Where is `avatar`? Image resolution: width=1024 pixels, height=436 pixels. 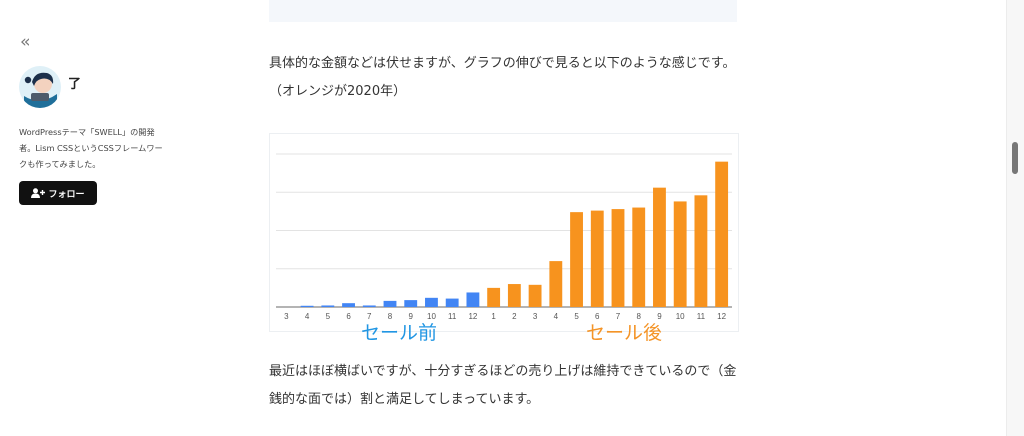 avatar is located at coordinates (40, 87).